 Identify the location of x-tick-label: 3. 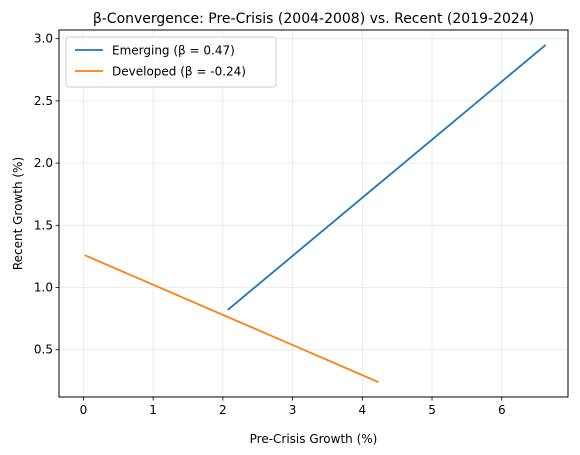
(293, 410).